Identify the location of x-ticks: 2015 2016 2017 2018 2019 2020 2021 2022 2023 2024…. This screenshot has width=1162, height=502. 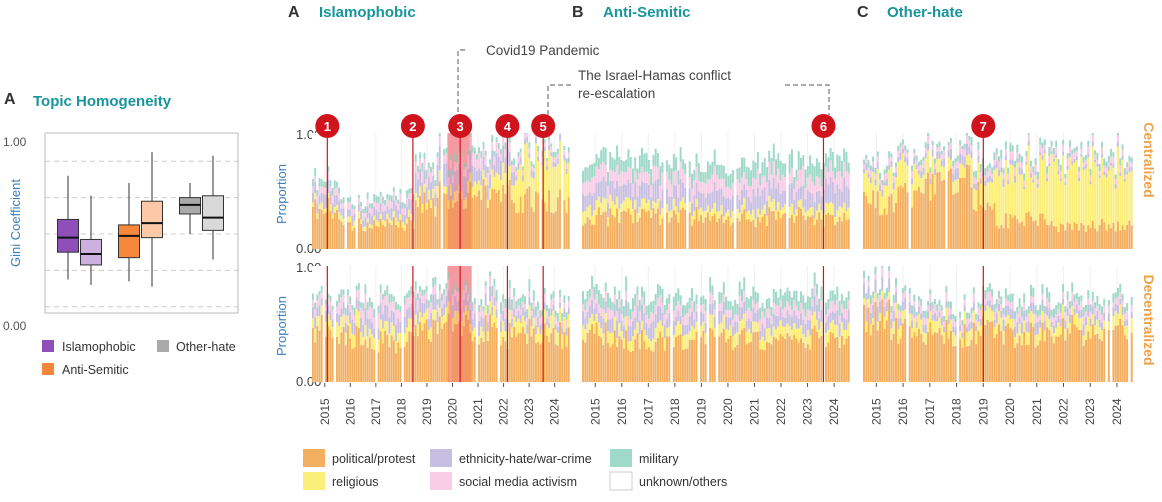
(721, 404).